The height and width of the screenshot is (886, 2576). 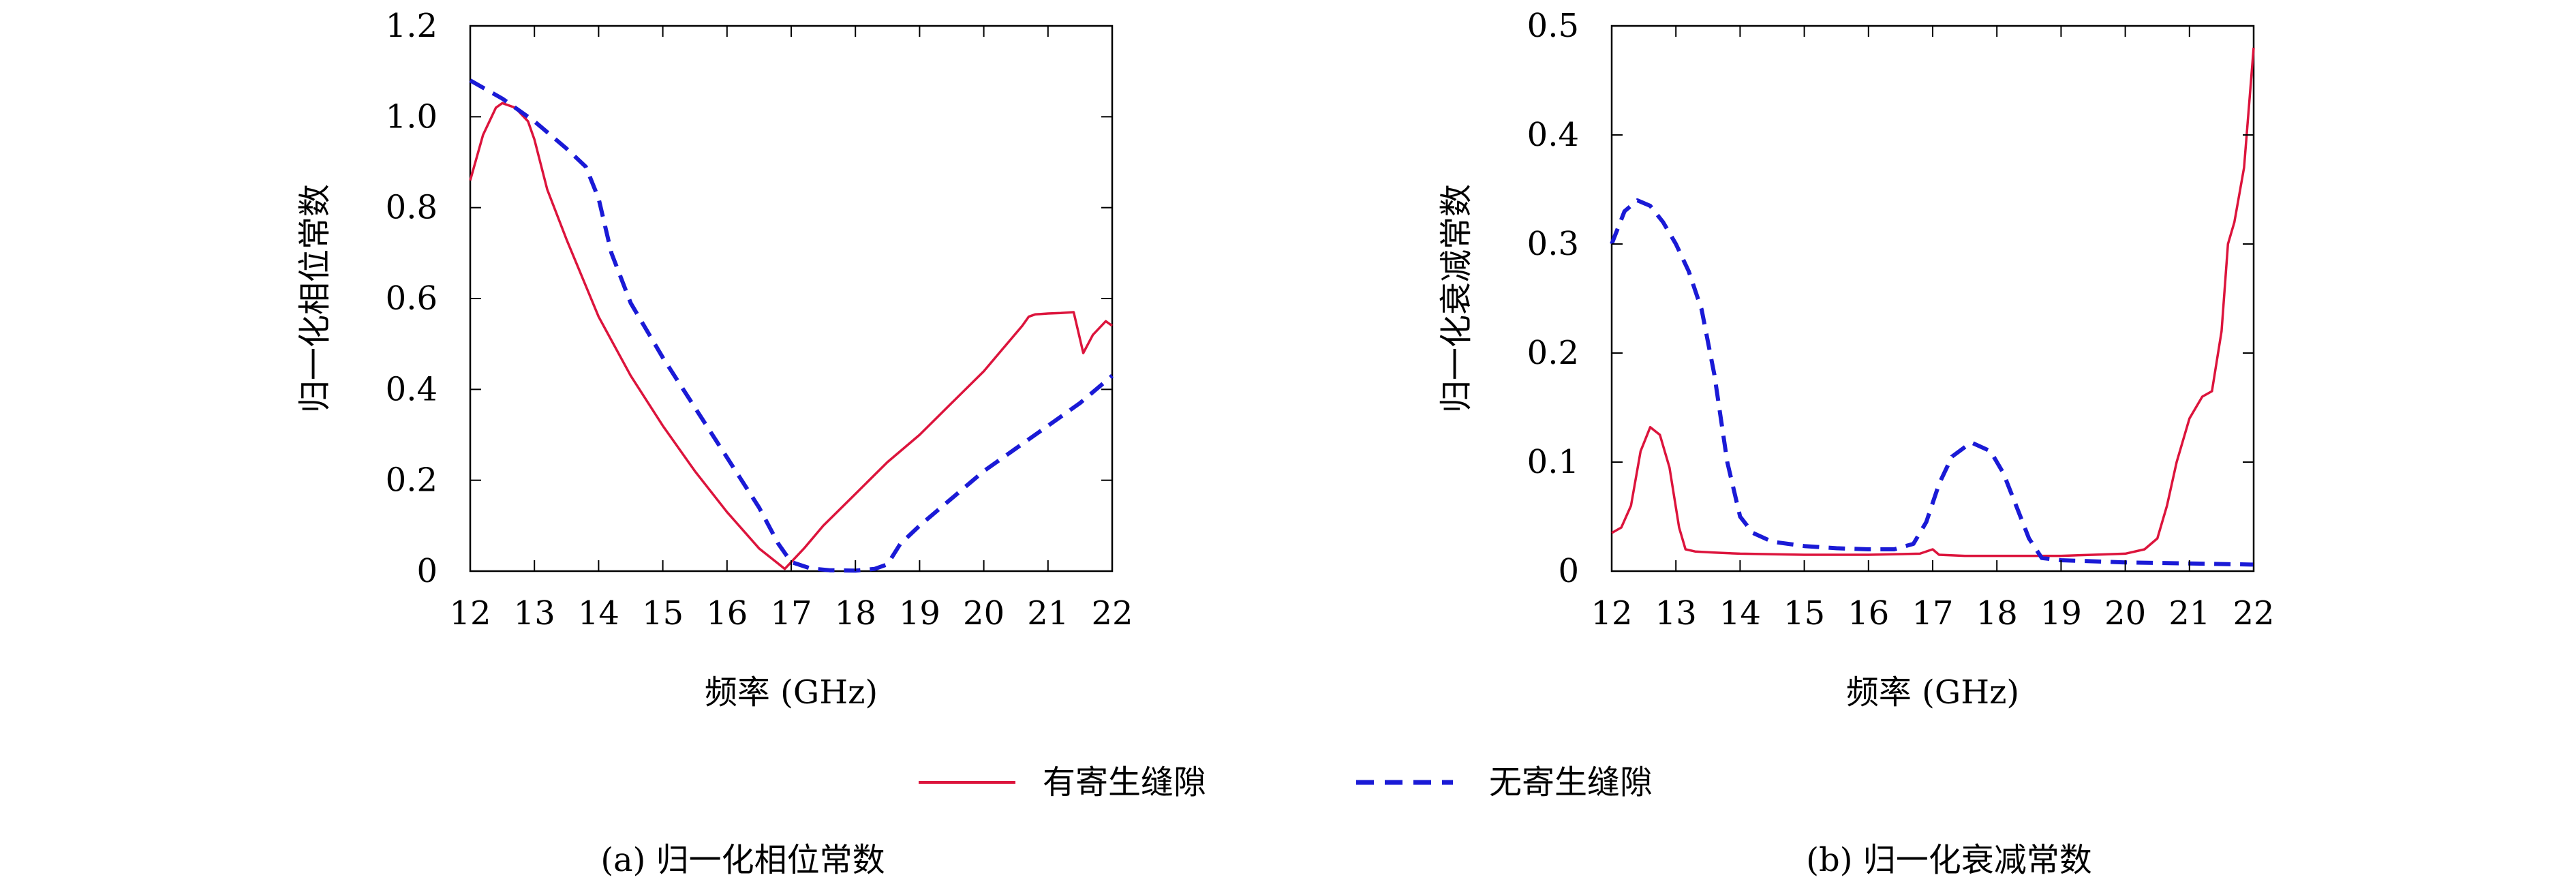 I want to click on phase-y-tick-label: 1.2, so click(x=412, y=26).